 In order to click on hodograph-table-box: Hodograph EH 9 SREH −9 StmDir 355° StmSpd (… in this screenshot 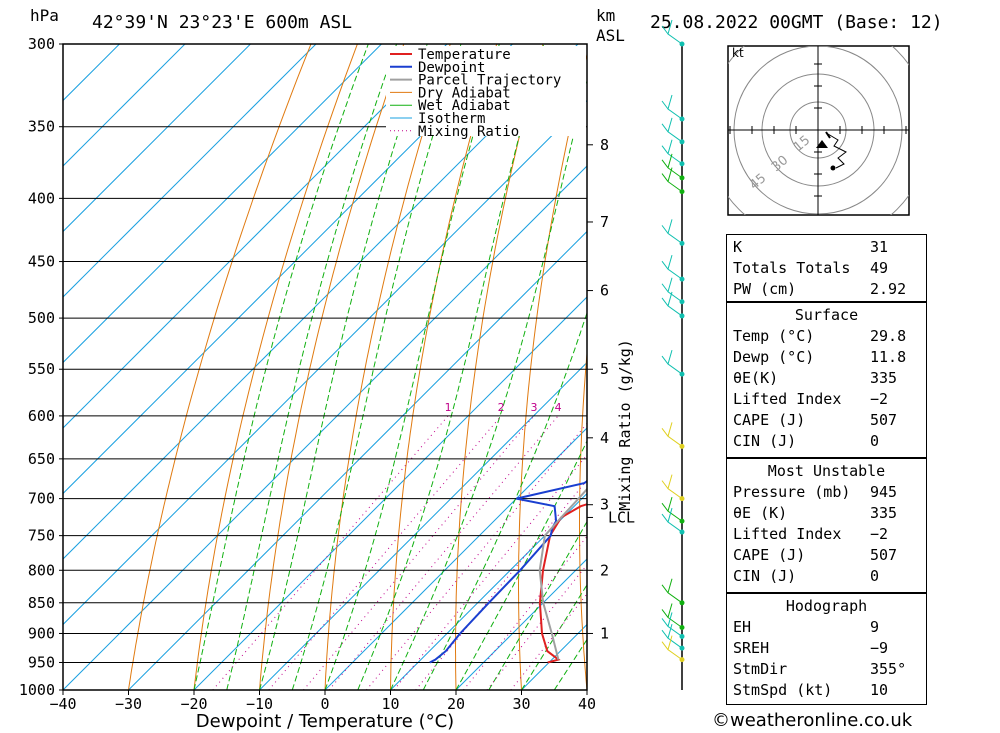, I will do `click(826, 649)`.